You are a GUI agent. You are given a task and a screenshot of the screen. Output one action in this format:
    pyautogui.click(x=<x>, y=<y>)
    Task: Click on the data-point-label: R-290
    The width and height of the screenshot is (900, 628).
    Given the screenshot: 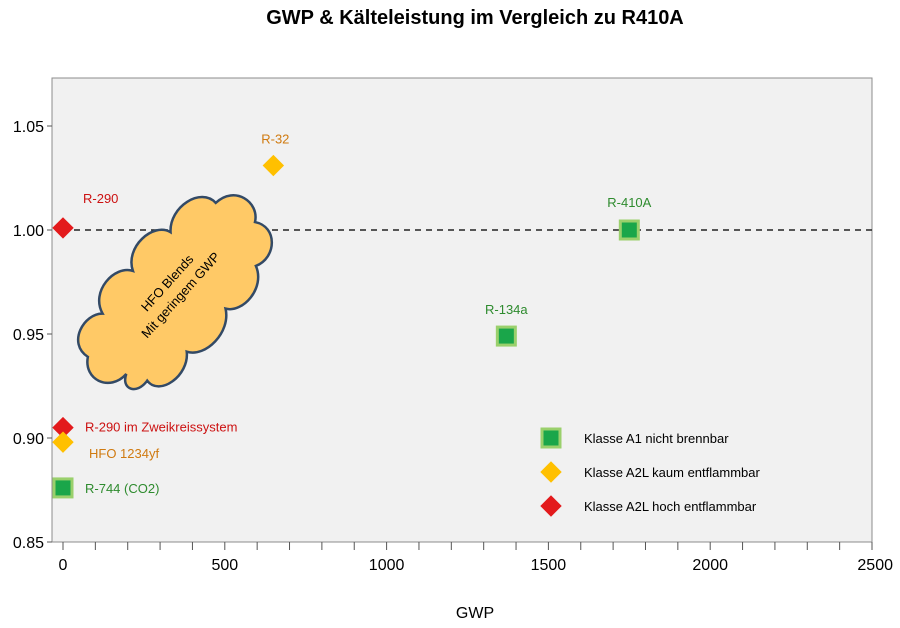 What is the action you would take?
    pyautogui.click(x=100, y=198)
    